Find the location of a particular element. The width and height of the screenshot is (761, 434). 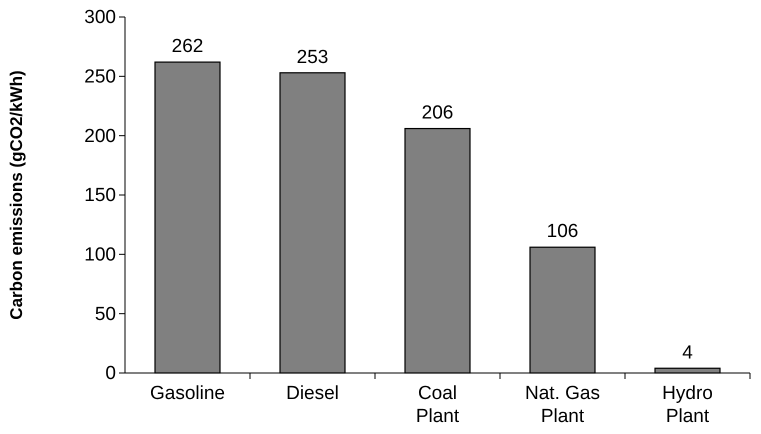

data-label: 4 is located at coordinates (688, 353).